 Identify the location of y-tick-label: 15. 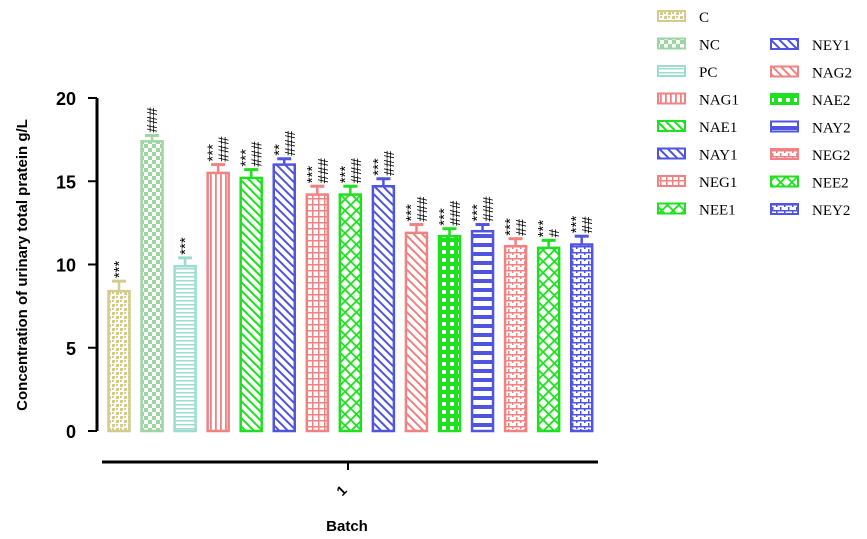
(66, 182).